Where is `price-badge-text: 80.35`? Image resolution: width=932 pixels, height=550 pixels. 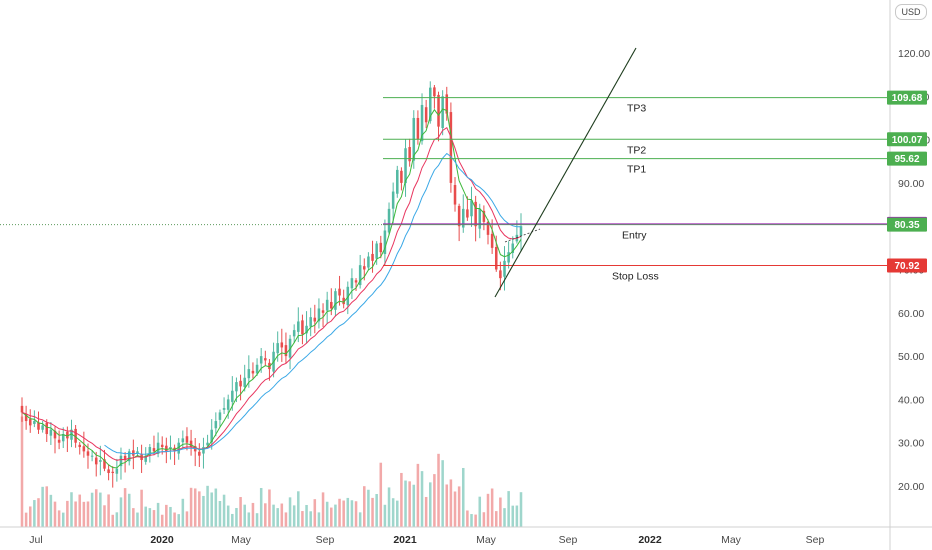 price-badge-text: 80.35 is located at coordinates (906, 225).